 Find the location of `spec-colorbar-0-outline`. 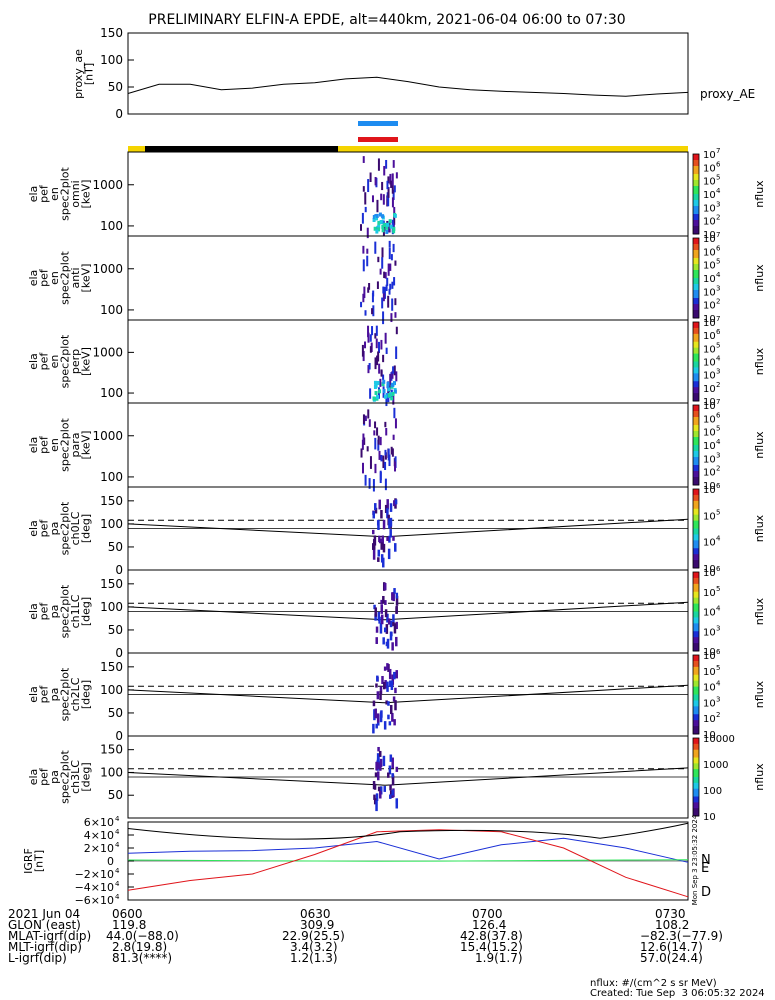

spec-colorbar-0-outline is located at coordinates (696, 194).